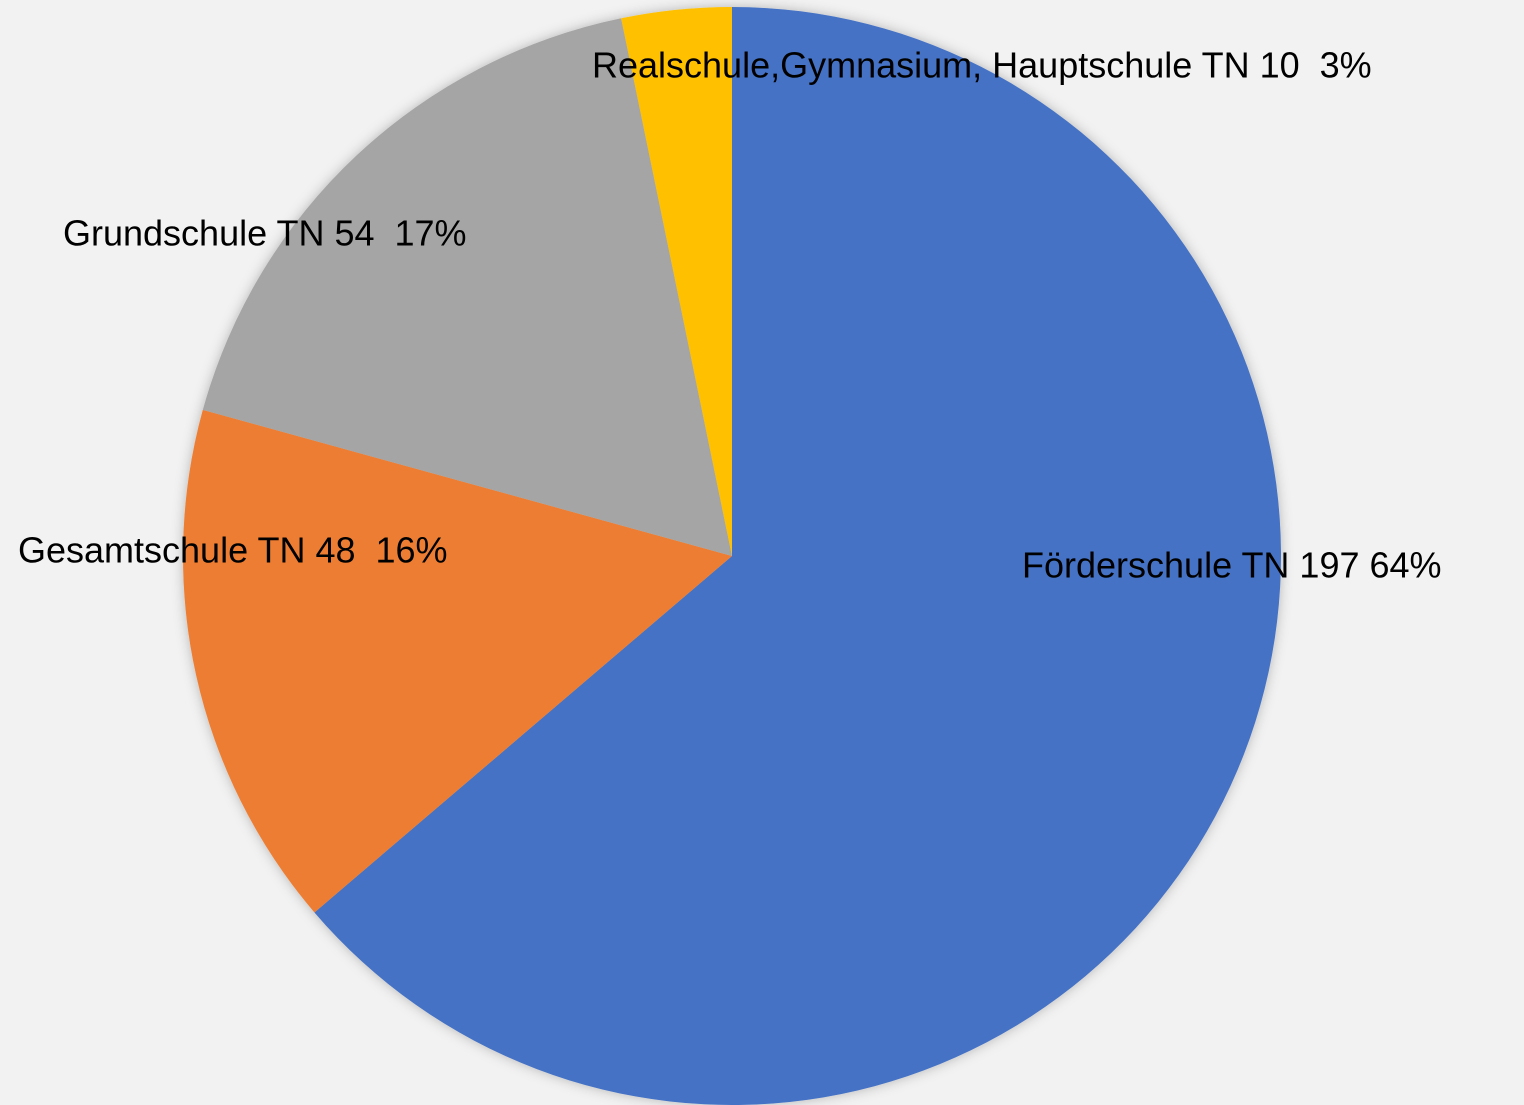  Describe the element at coordinates (265, 233) in the screenshot. I see `slice-label: Grundschule TN 54 17%` at that location.